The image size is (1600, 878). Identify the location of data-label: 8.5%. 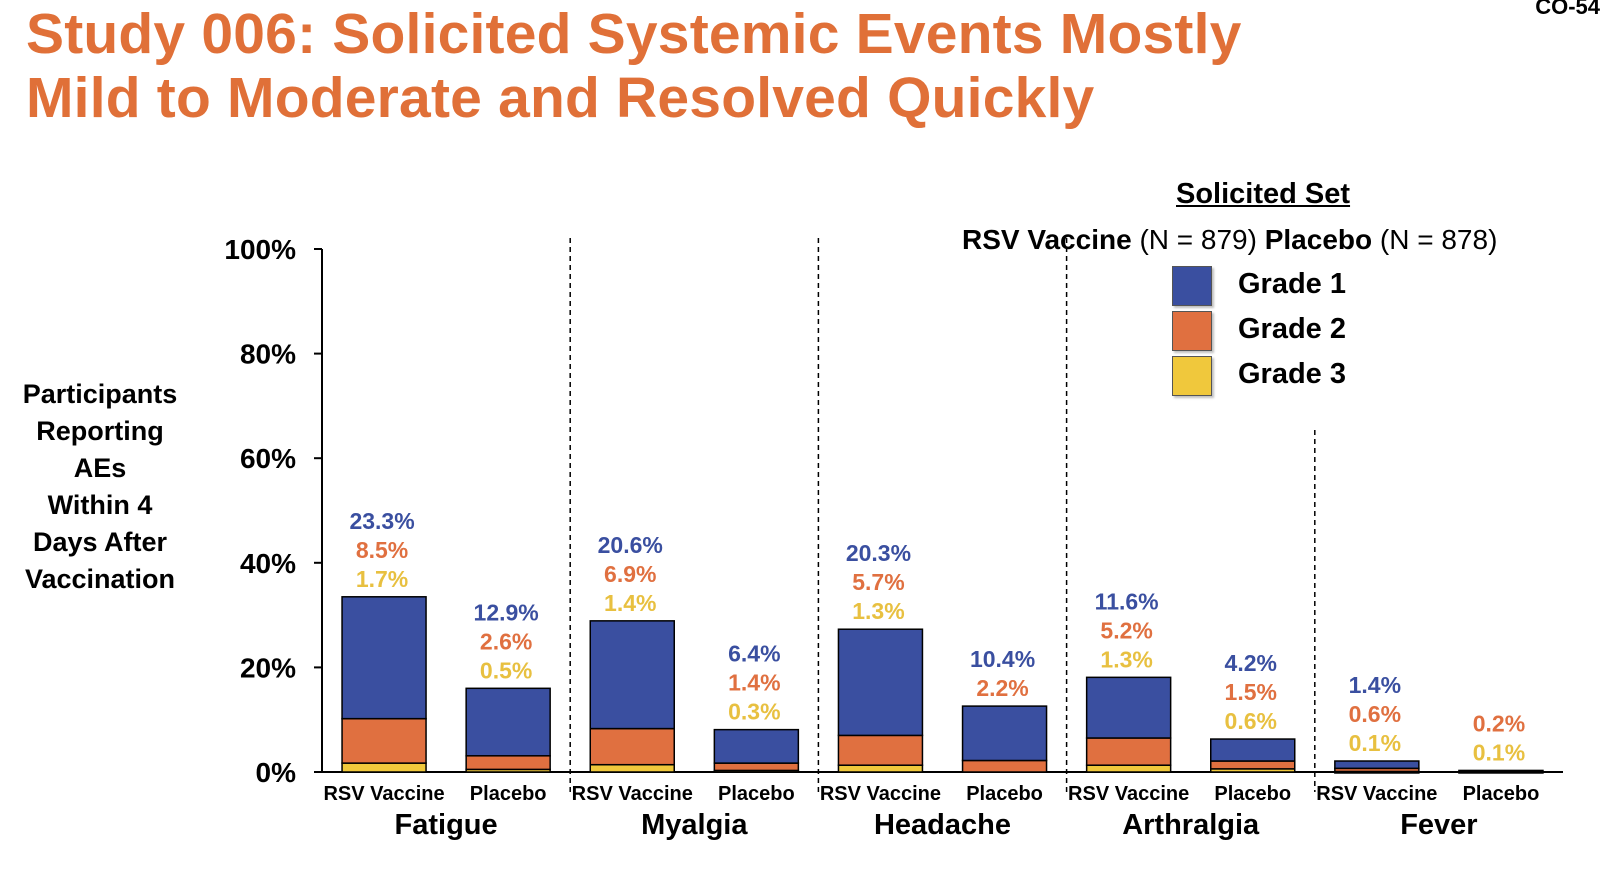
(382, 550).